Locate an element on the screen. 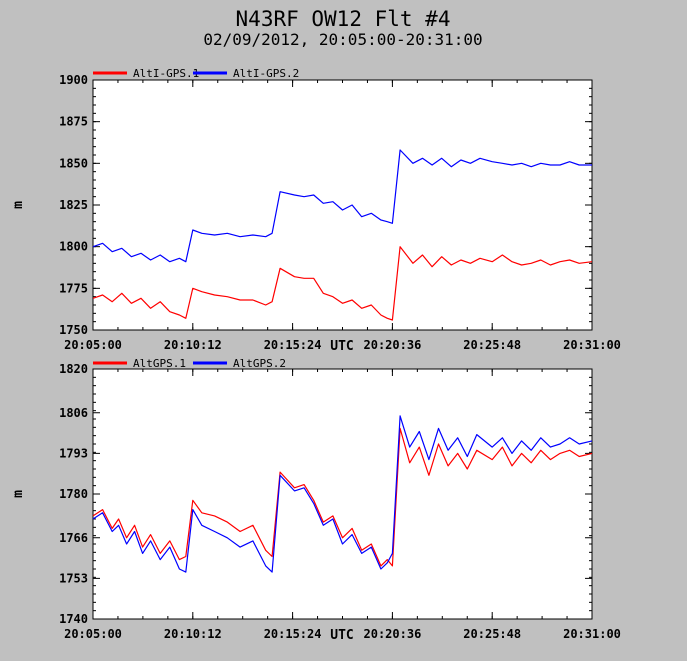 The width and height of the screenshot is (687, 661). y-tick-label: 1806 is located at coordinates (73, 413).